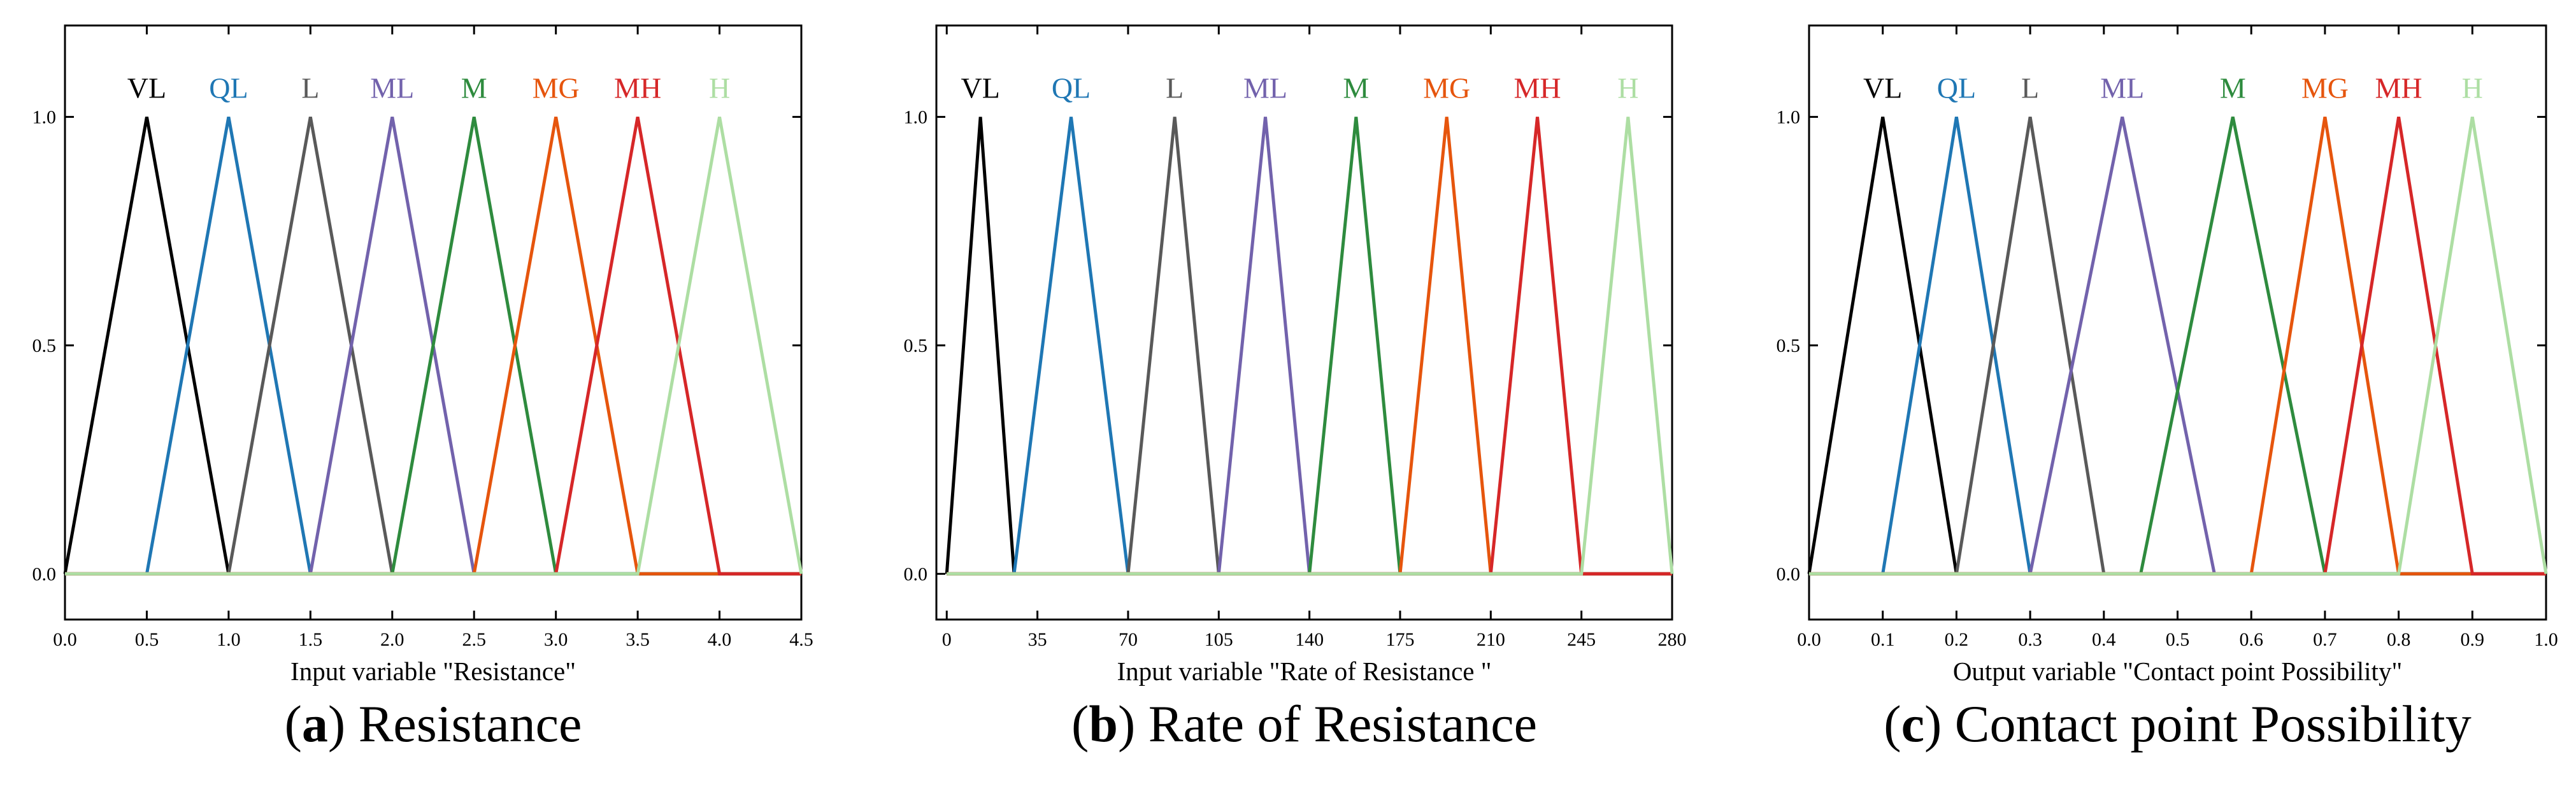 The image size is (2576, 791). What do you see at coordinates (1129, 639) in the screenshot?
I see `x-tick-label: 70` at bounding box center [1129, 639].